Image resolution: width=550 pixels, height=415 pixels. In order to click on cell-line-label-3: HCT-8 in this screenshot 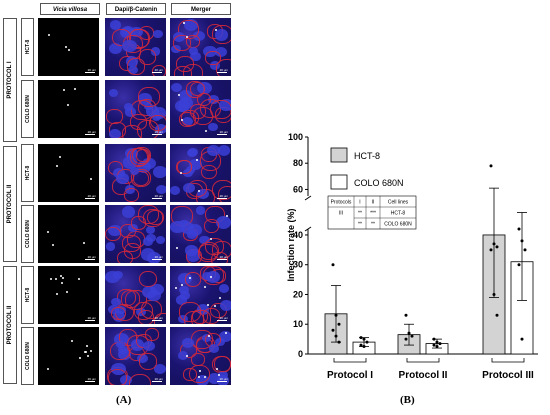, I will do `click(27, 173)`.